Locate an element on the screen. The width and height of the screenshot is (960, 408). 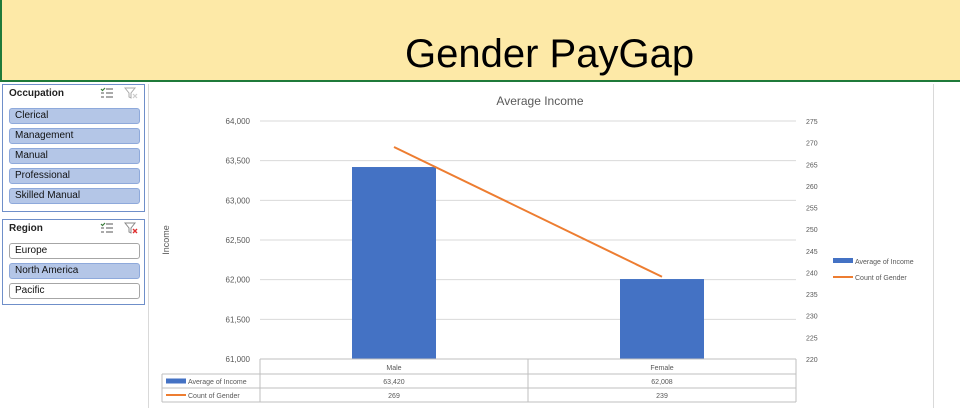
slicer-item-pacific: Pacific is located at coordinates (74, 291).